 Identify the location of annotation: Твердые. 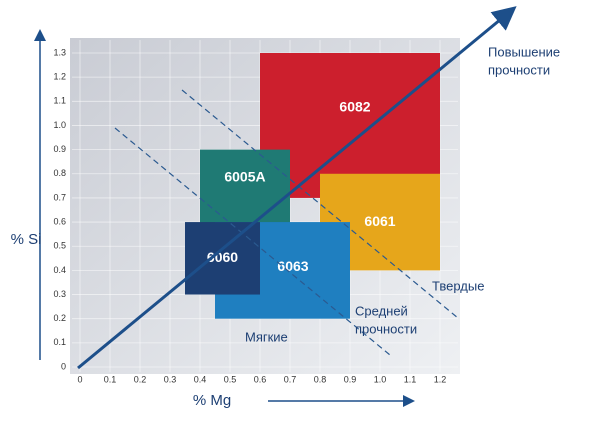
(458, 285).